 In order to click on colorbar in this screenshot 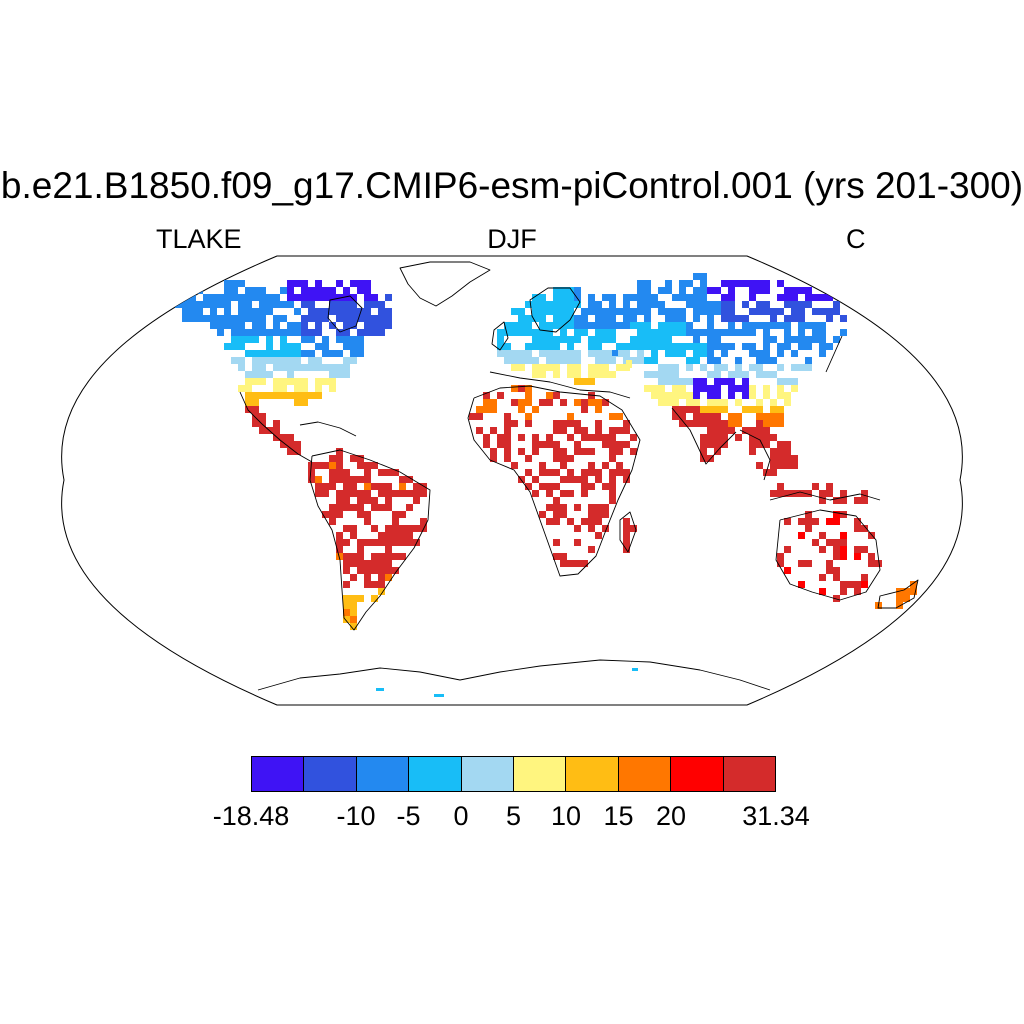, I will do `click(513, 774)`.